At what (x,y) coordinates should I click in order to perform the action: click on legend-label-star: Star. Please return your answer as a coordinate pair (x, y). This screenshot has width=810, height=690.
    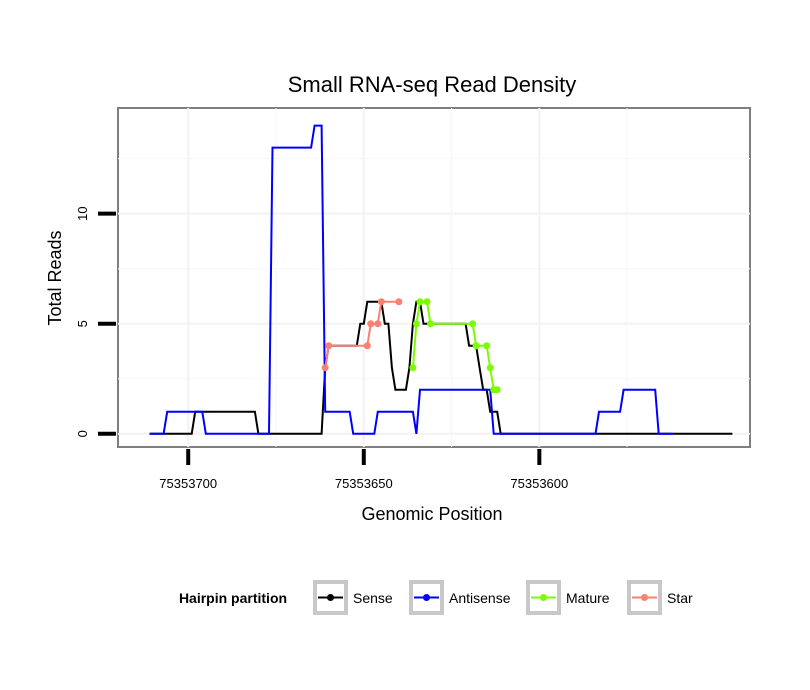
    Looking at the image, I should click on (680, 598).